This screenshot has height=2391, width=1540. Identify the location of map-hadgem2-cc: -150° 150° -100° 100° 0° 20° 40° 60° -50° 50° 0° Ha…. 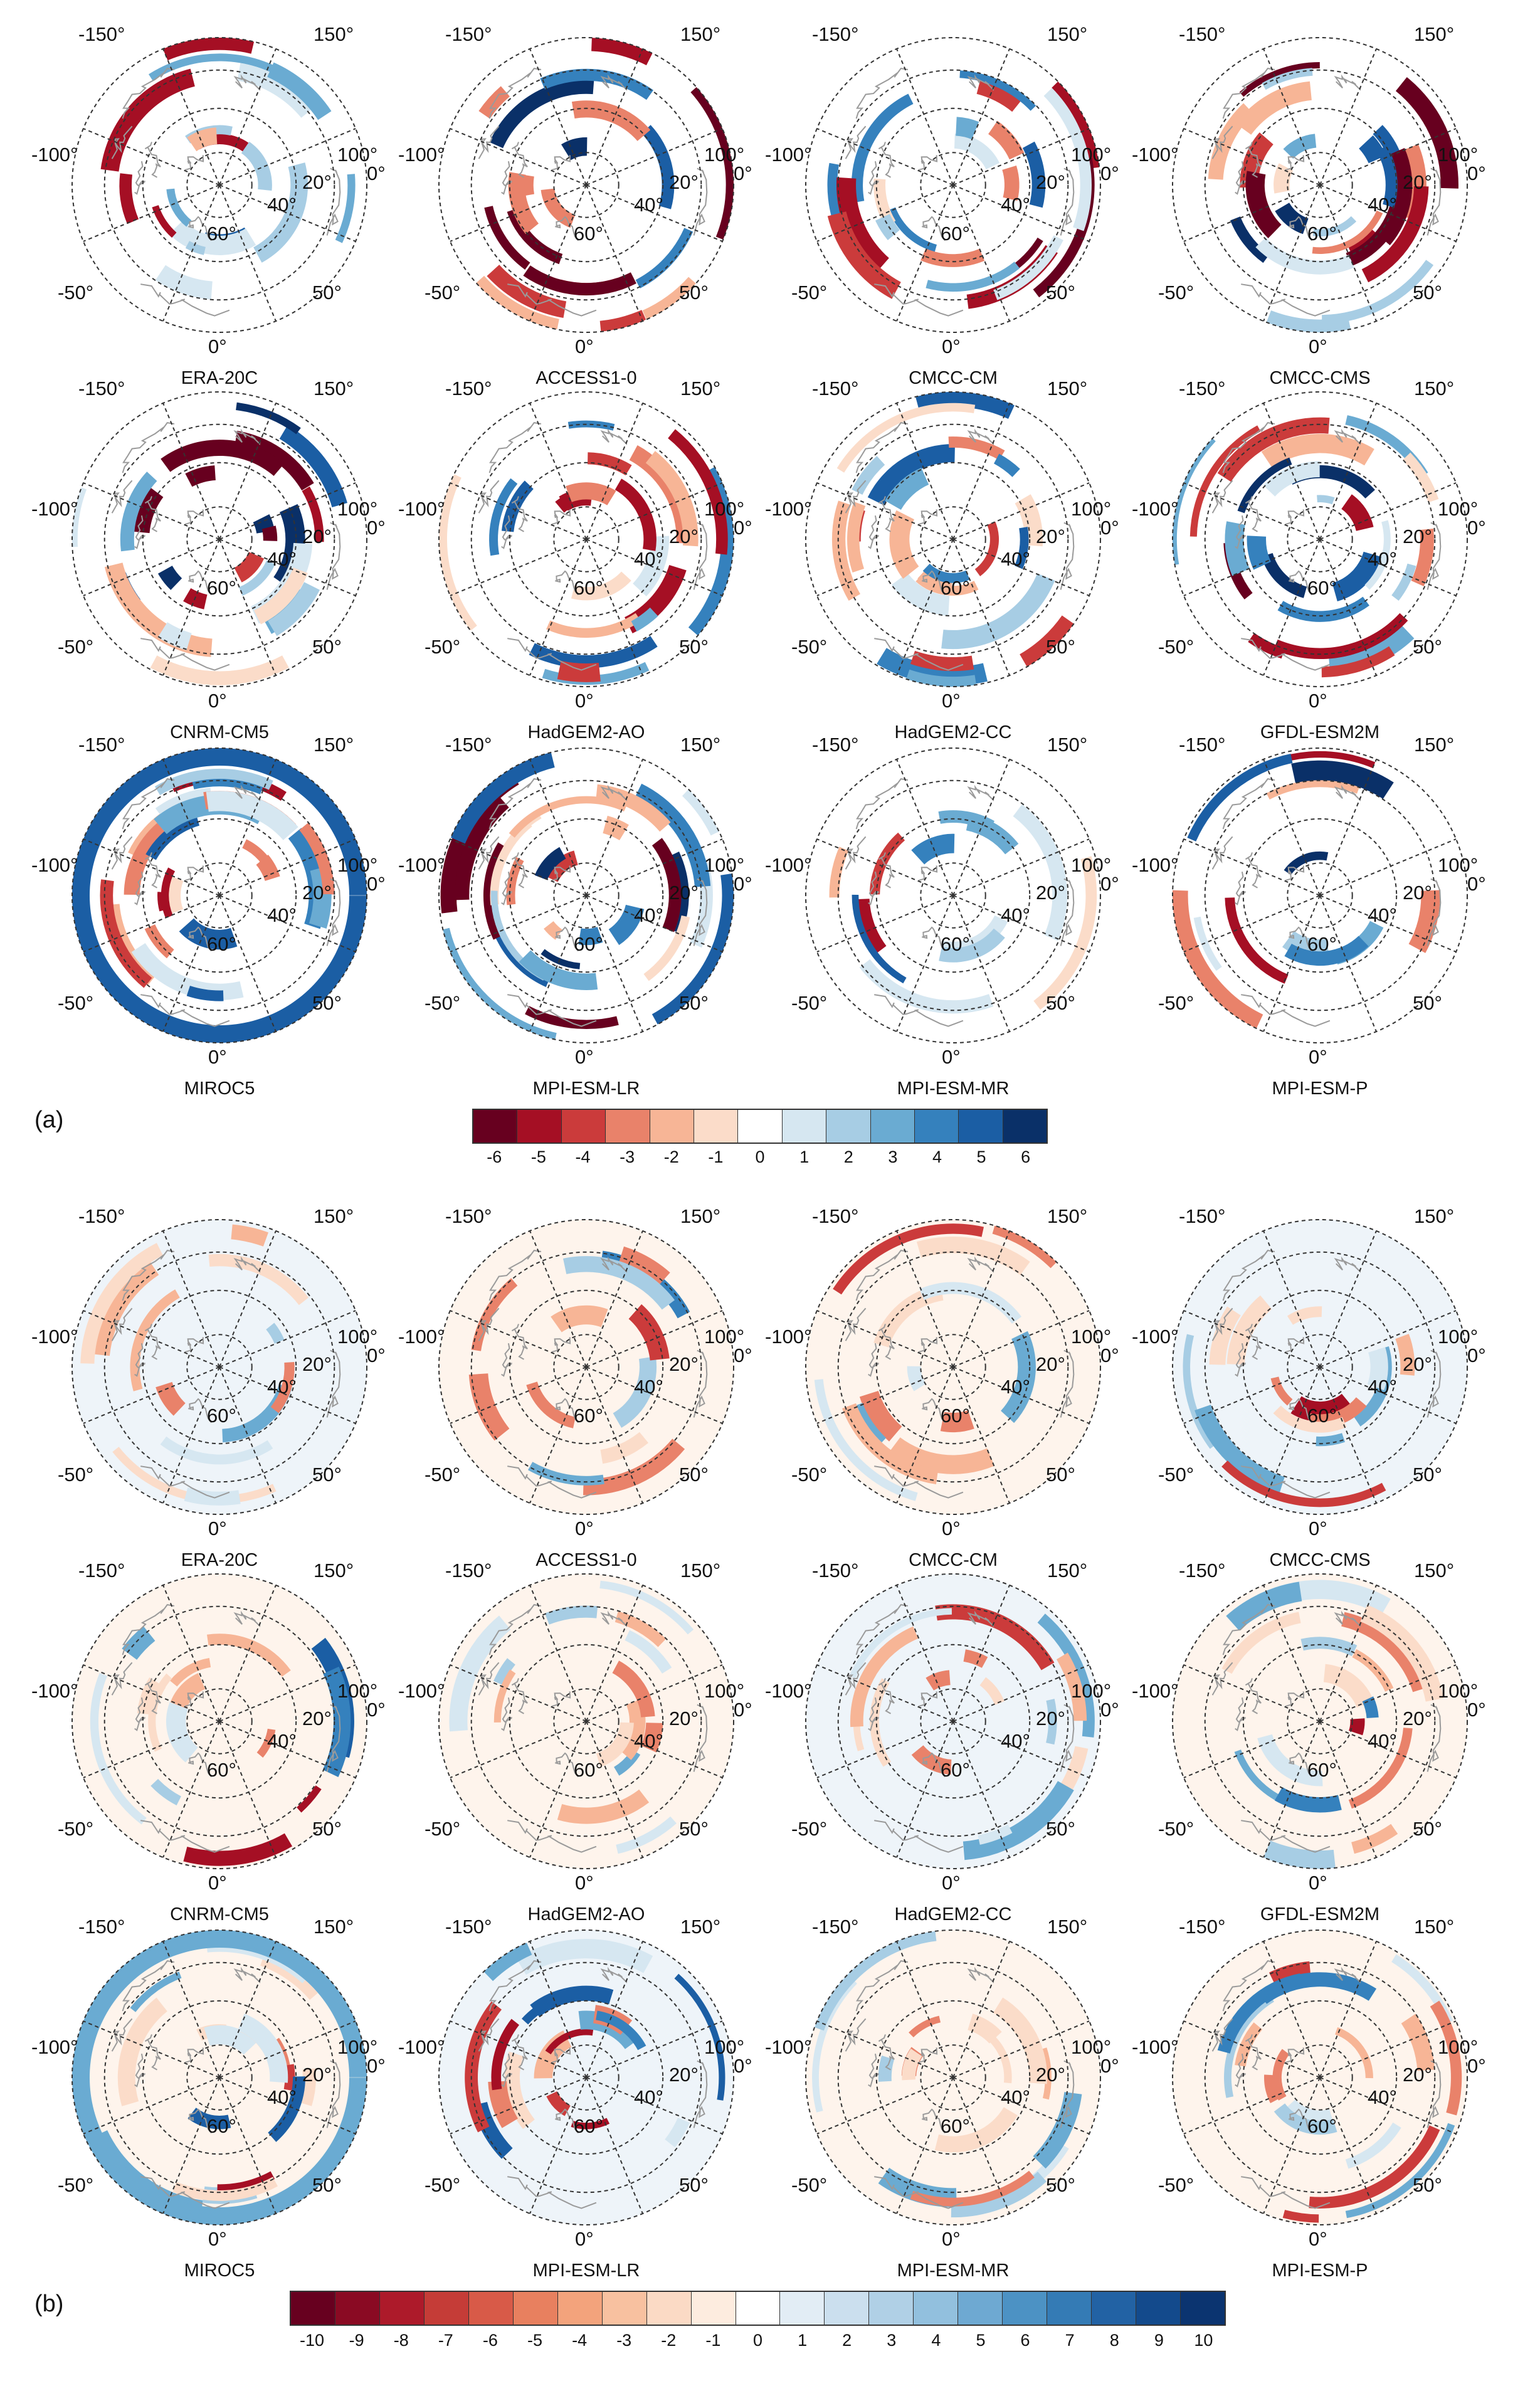
(953, 1746).